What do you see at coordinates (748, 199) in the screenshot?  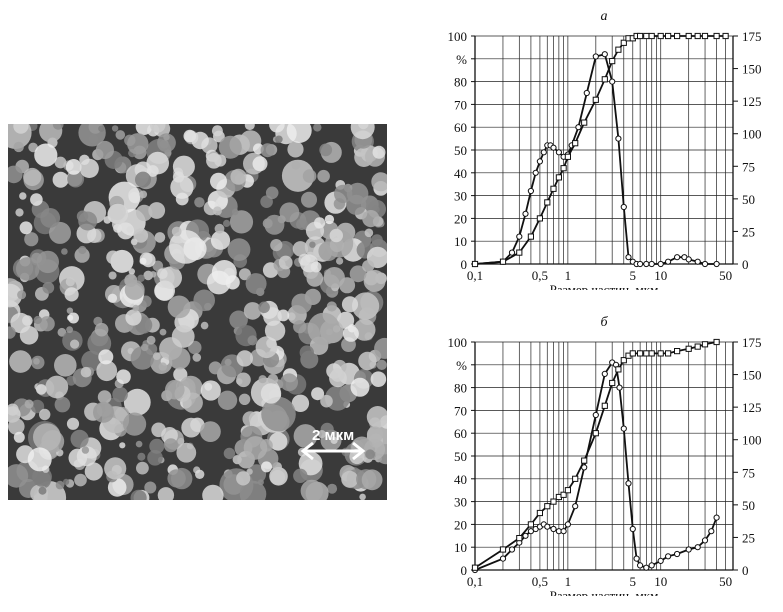 I see `y2-tick-label: 50` at bounding box center [748, 199].